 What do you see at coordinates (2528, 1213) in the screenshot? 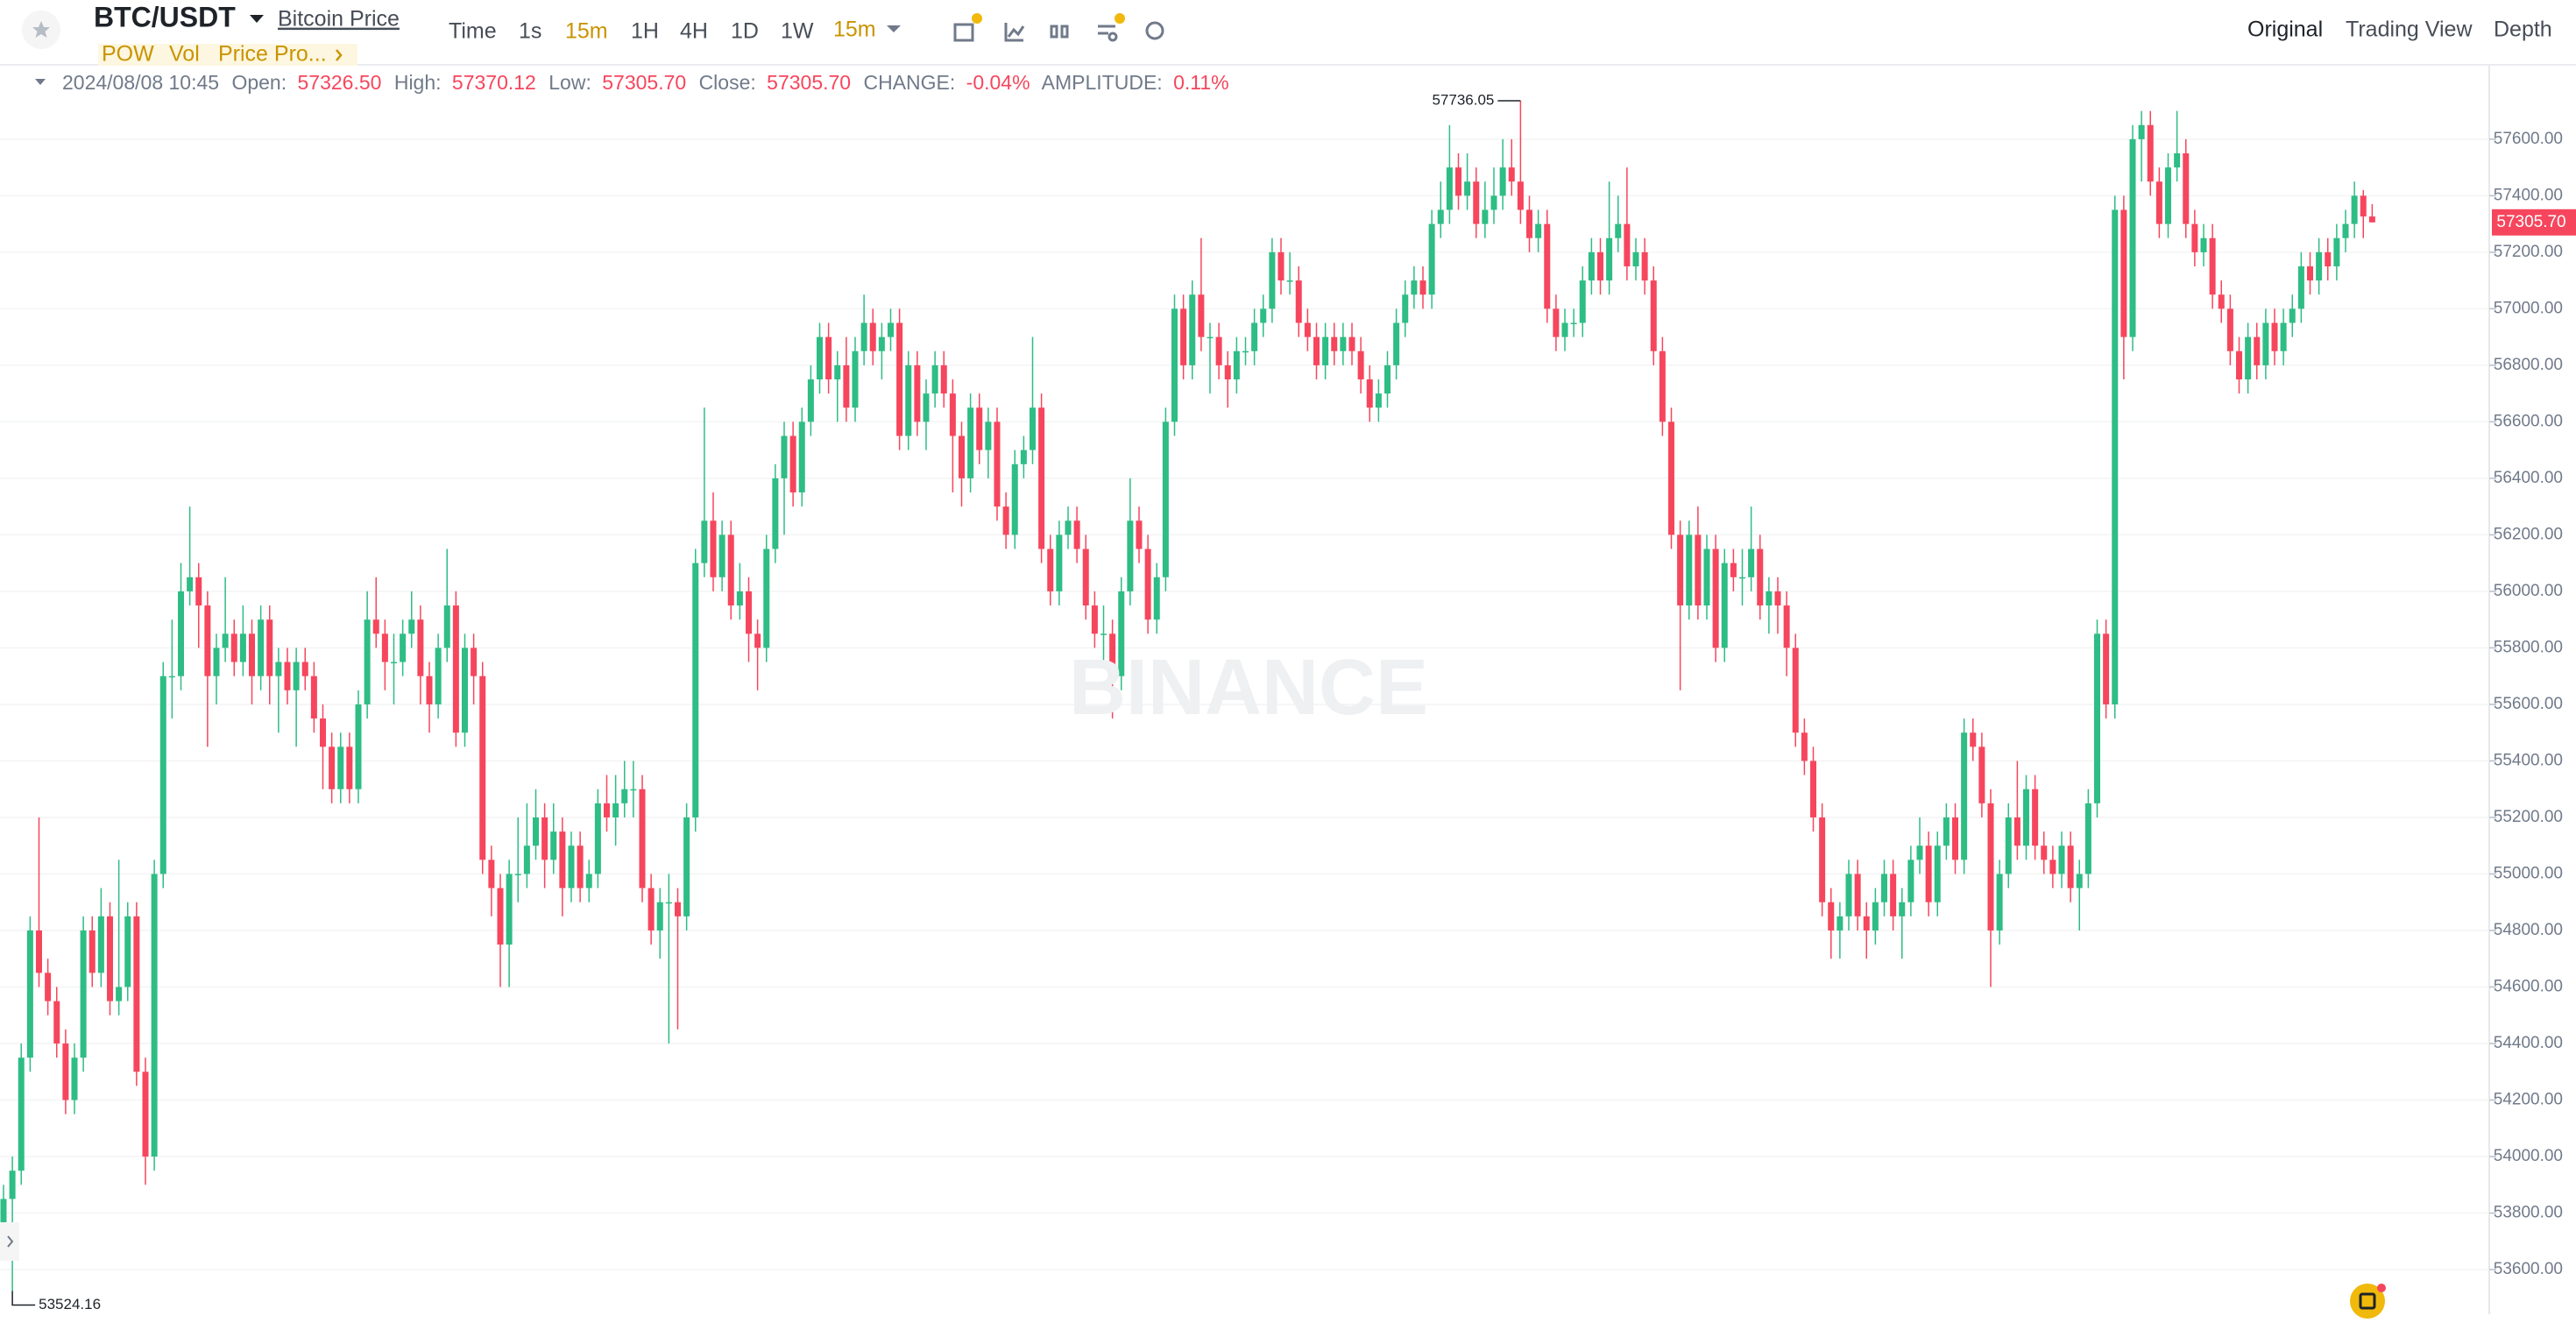
I see `y-tick-label: 53800.00` at bounding box center [2528, 1213].